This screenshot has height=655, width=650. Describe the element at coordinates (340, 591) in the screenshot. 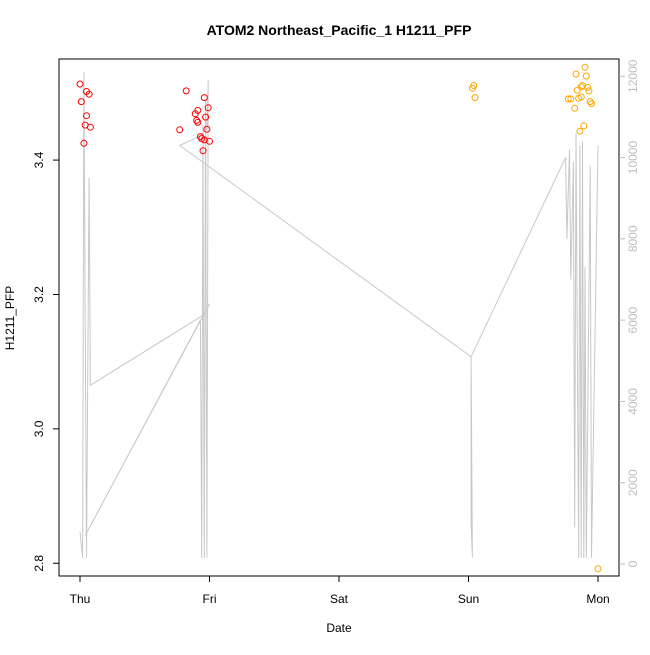

I see `x-axis: Thu Fri Sat Sun Mon` at that location.